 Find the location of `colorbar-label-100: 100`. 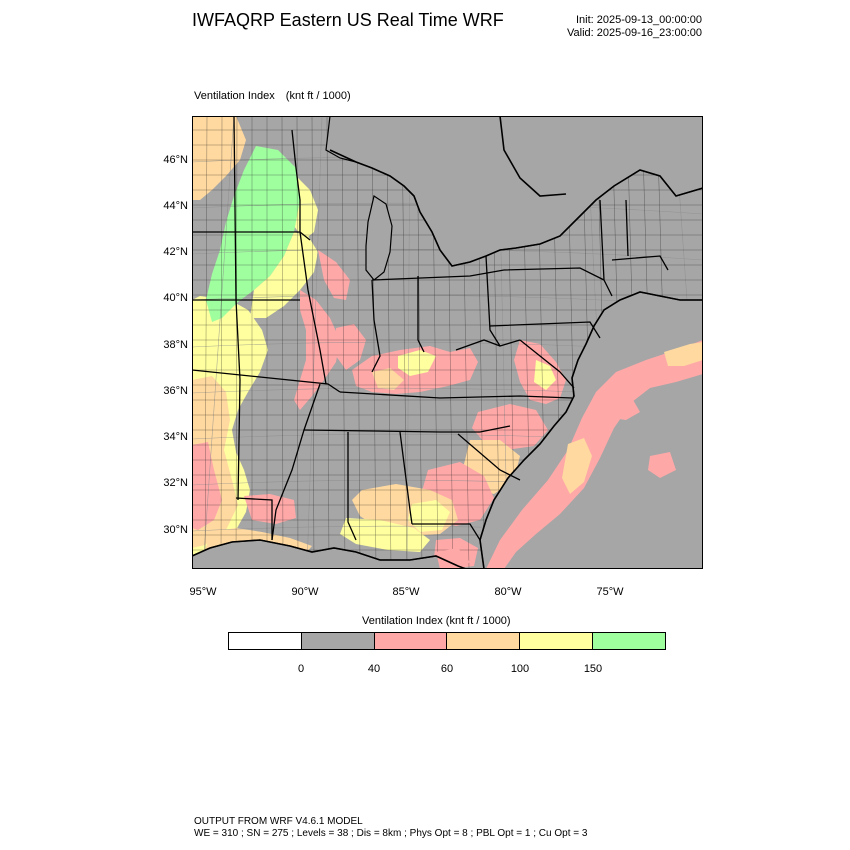

colorbar-label-100: 100 is located at coordinates (520, 669).